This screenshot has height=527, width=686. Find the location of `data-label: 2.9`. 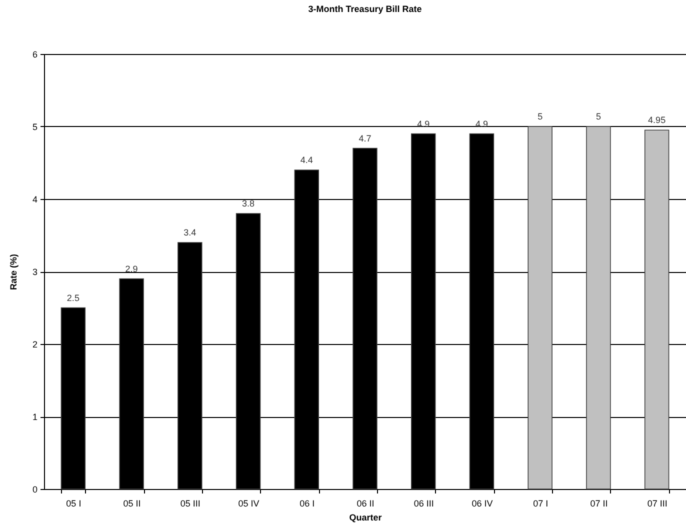

data-label: 2.9 is located at coordinates (131, 269).